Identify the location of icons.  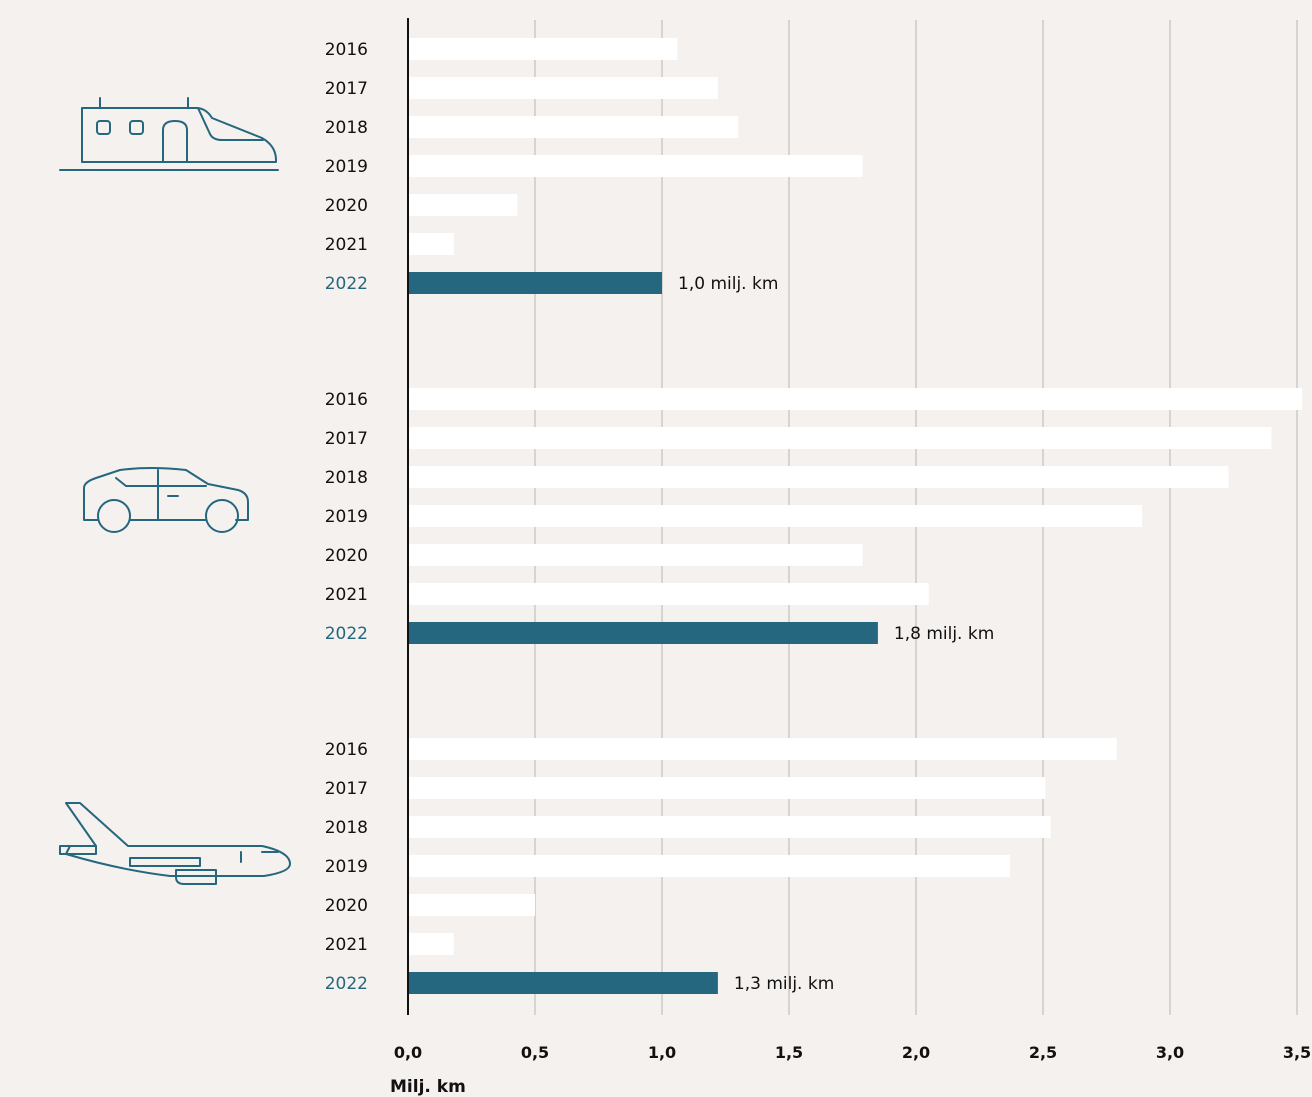
(175, 491).